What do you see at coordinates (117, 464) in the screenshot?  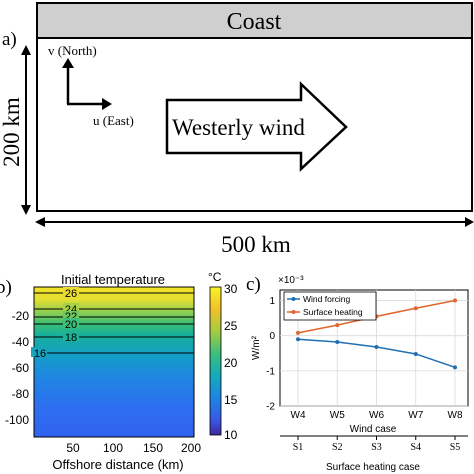 I see `panel-b-xlabel: Offshore distance (km)` at bounding box center [117, 464].